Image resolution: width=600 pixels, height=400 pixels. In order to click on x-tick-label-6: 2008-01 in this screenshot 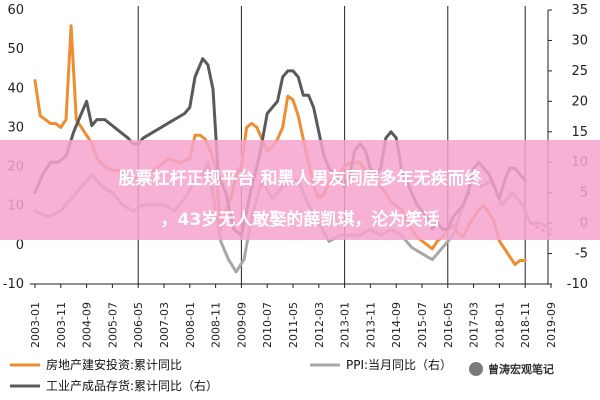, I will do `click(190, 325)`.